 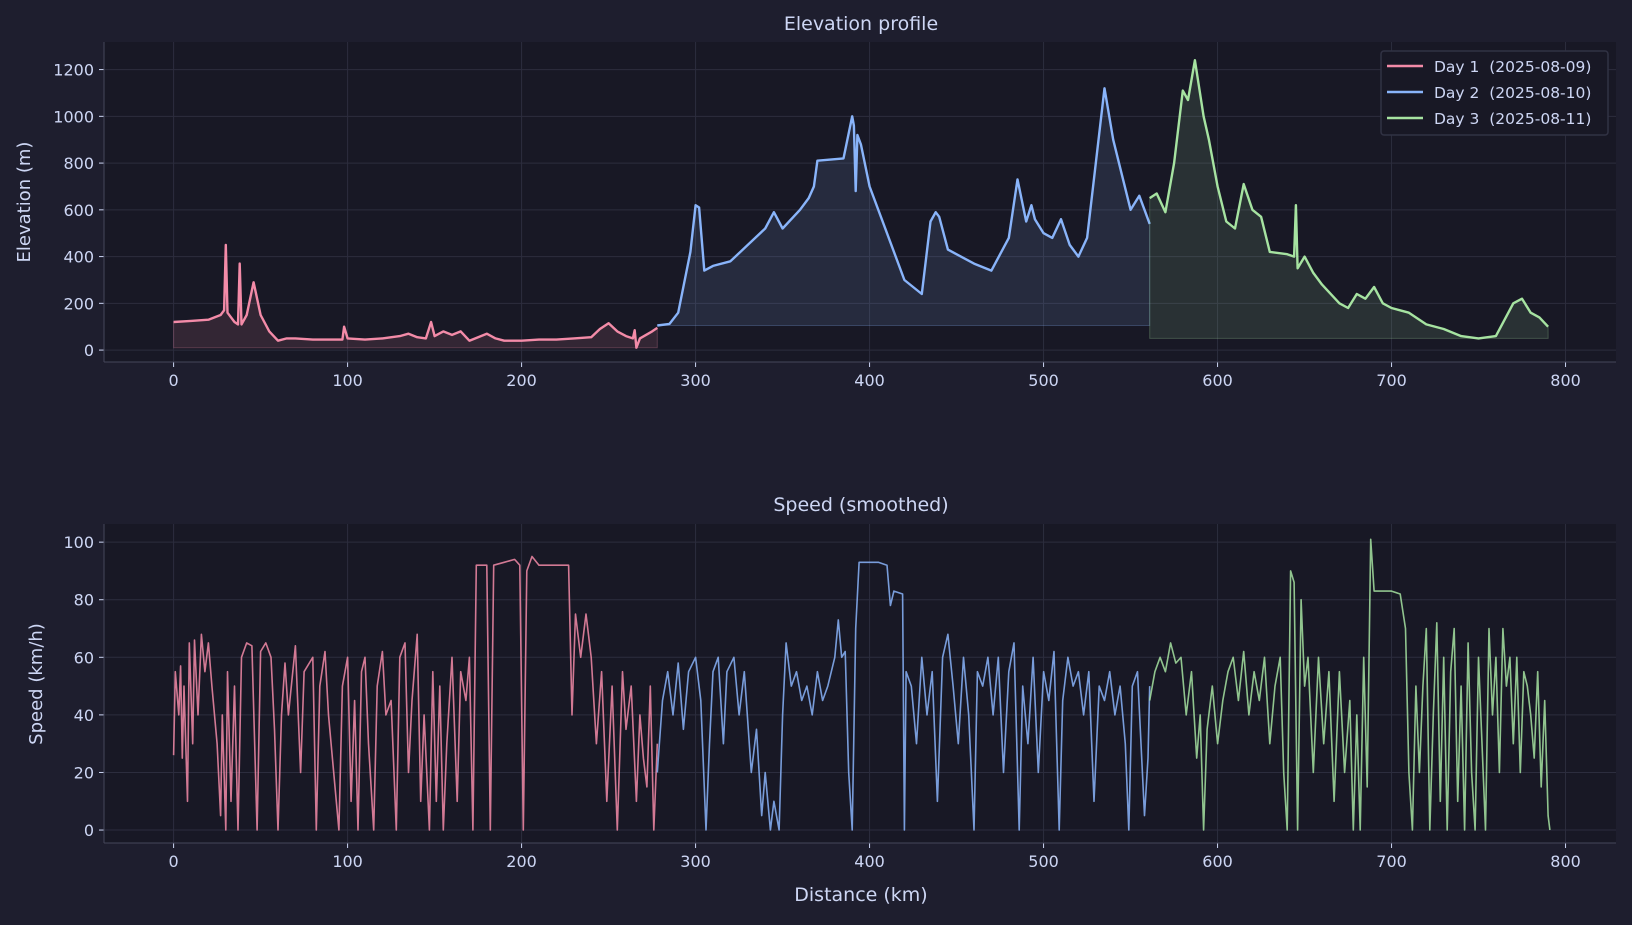 What do you see at coordinates (1043, 861) in the screenshot?
I see `speed-x-tick-label: 500` at bounding box center [1043, 861].